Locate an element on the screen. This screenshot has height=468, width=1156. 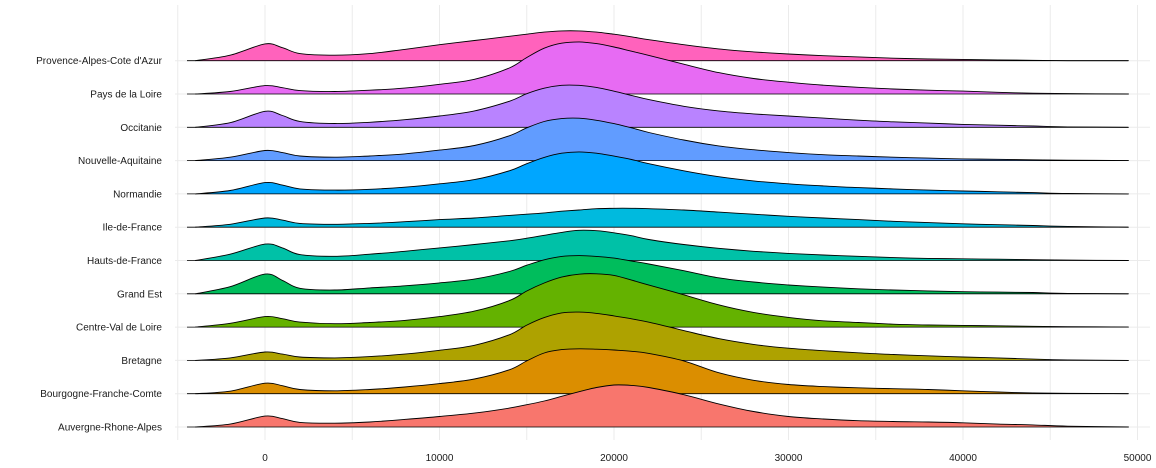
x-tick-label: 30000 is located at coordinates (789, 458).